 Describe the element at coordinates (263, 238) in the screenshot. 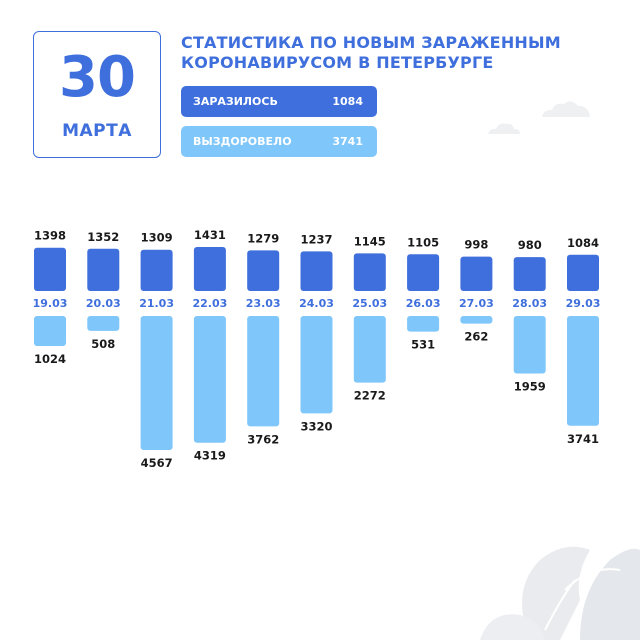

I see `infected-value-label: 1279` at that location.